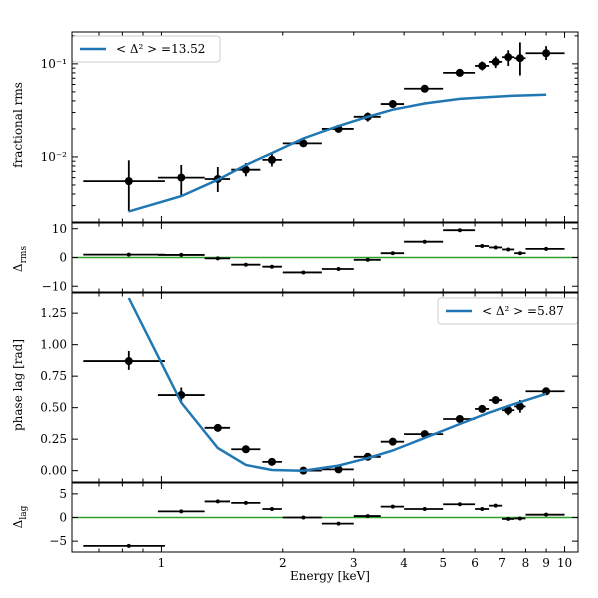 This screenshot has width=598, height=598. What do you see at coordinates (53, 376) in the screenshot?
I see `lag-ytick-label: 0.75` at bounding box center [53, 376].